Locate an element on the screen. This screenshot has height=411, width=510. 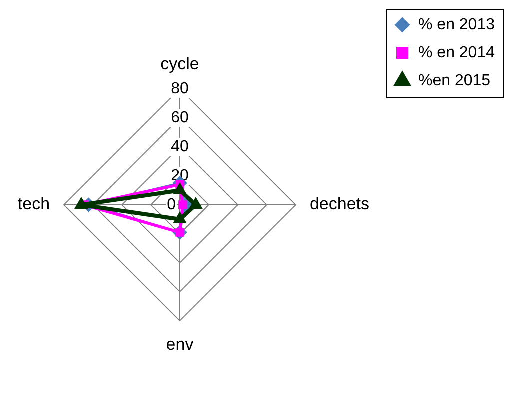
y-tick-label: 40 is located at coordinates (180, 147).